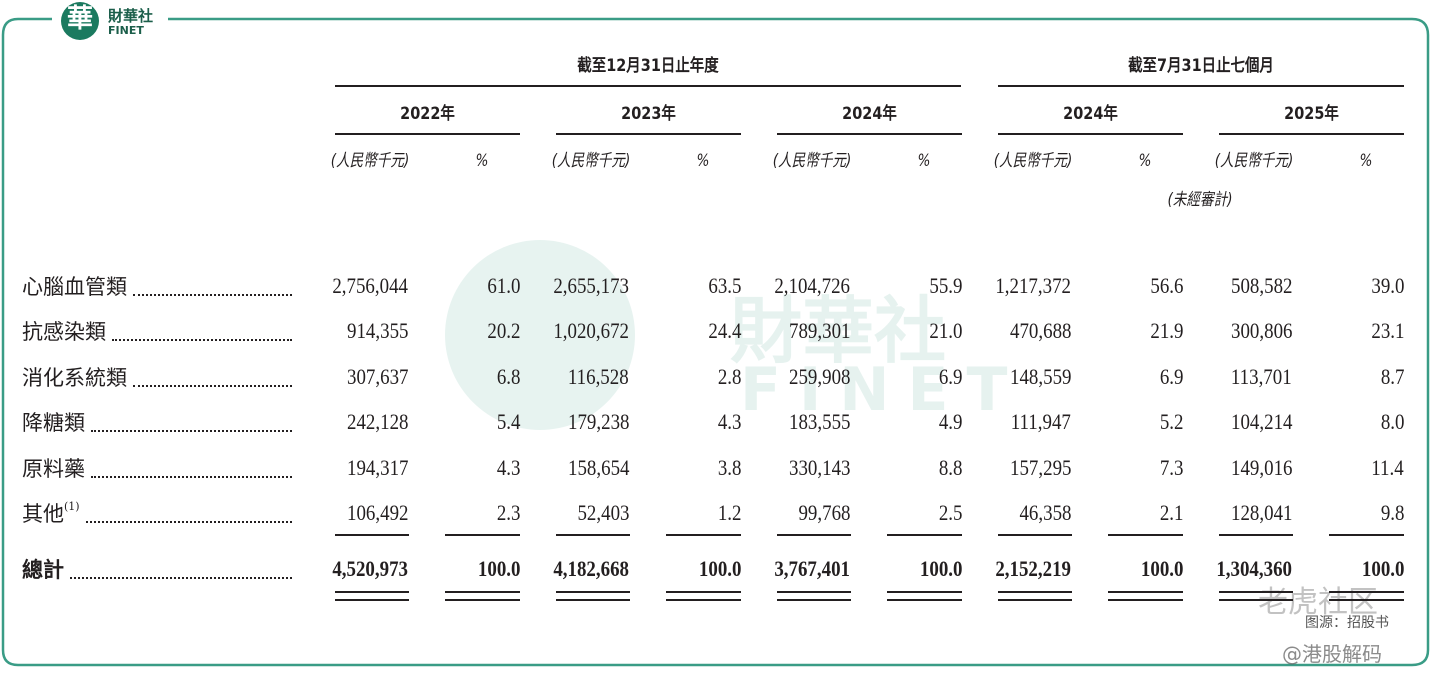 This screenshot has width=1431, height=688. What do you see at coordinates (819, 376) in the screenshot?
I see `cell-value: 259,908` at bounding box center [819, 376].